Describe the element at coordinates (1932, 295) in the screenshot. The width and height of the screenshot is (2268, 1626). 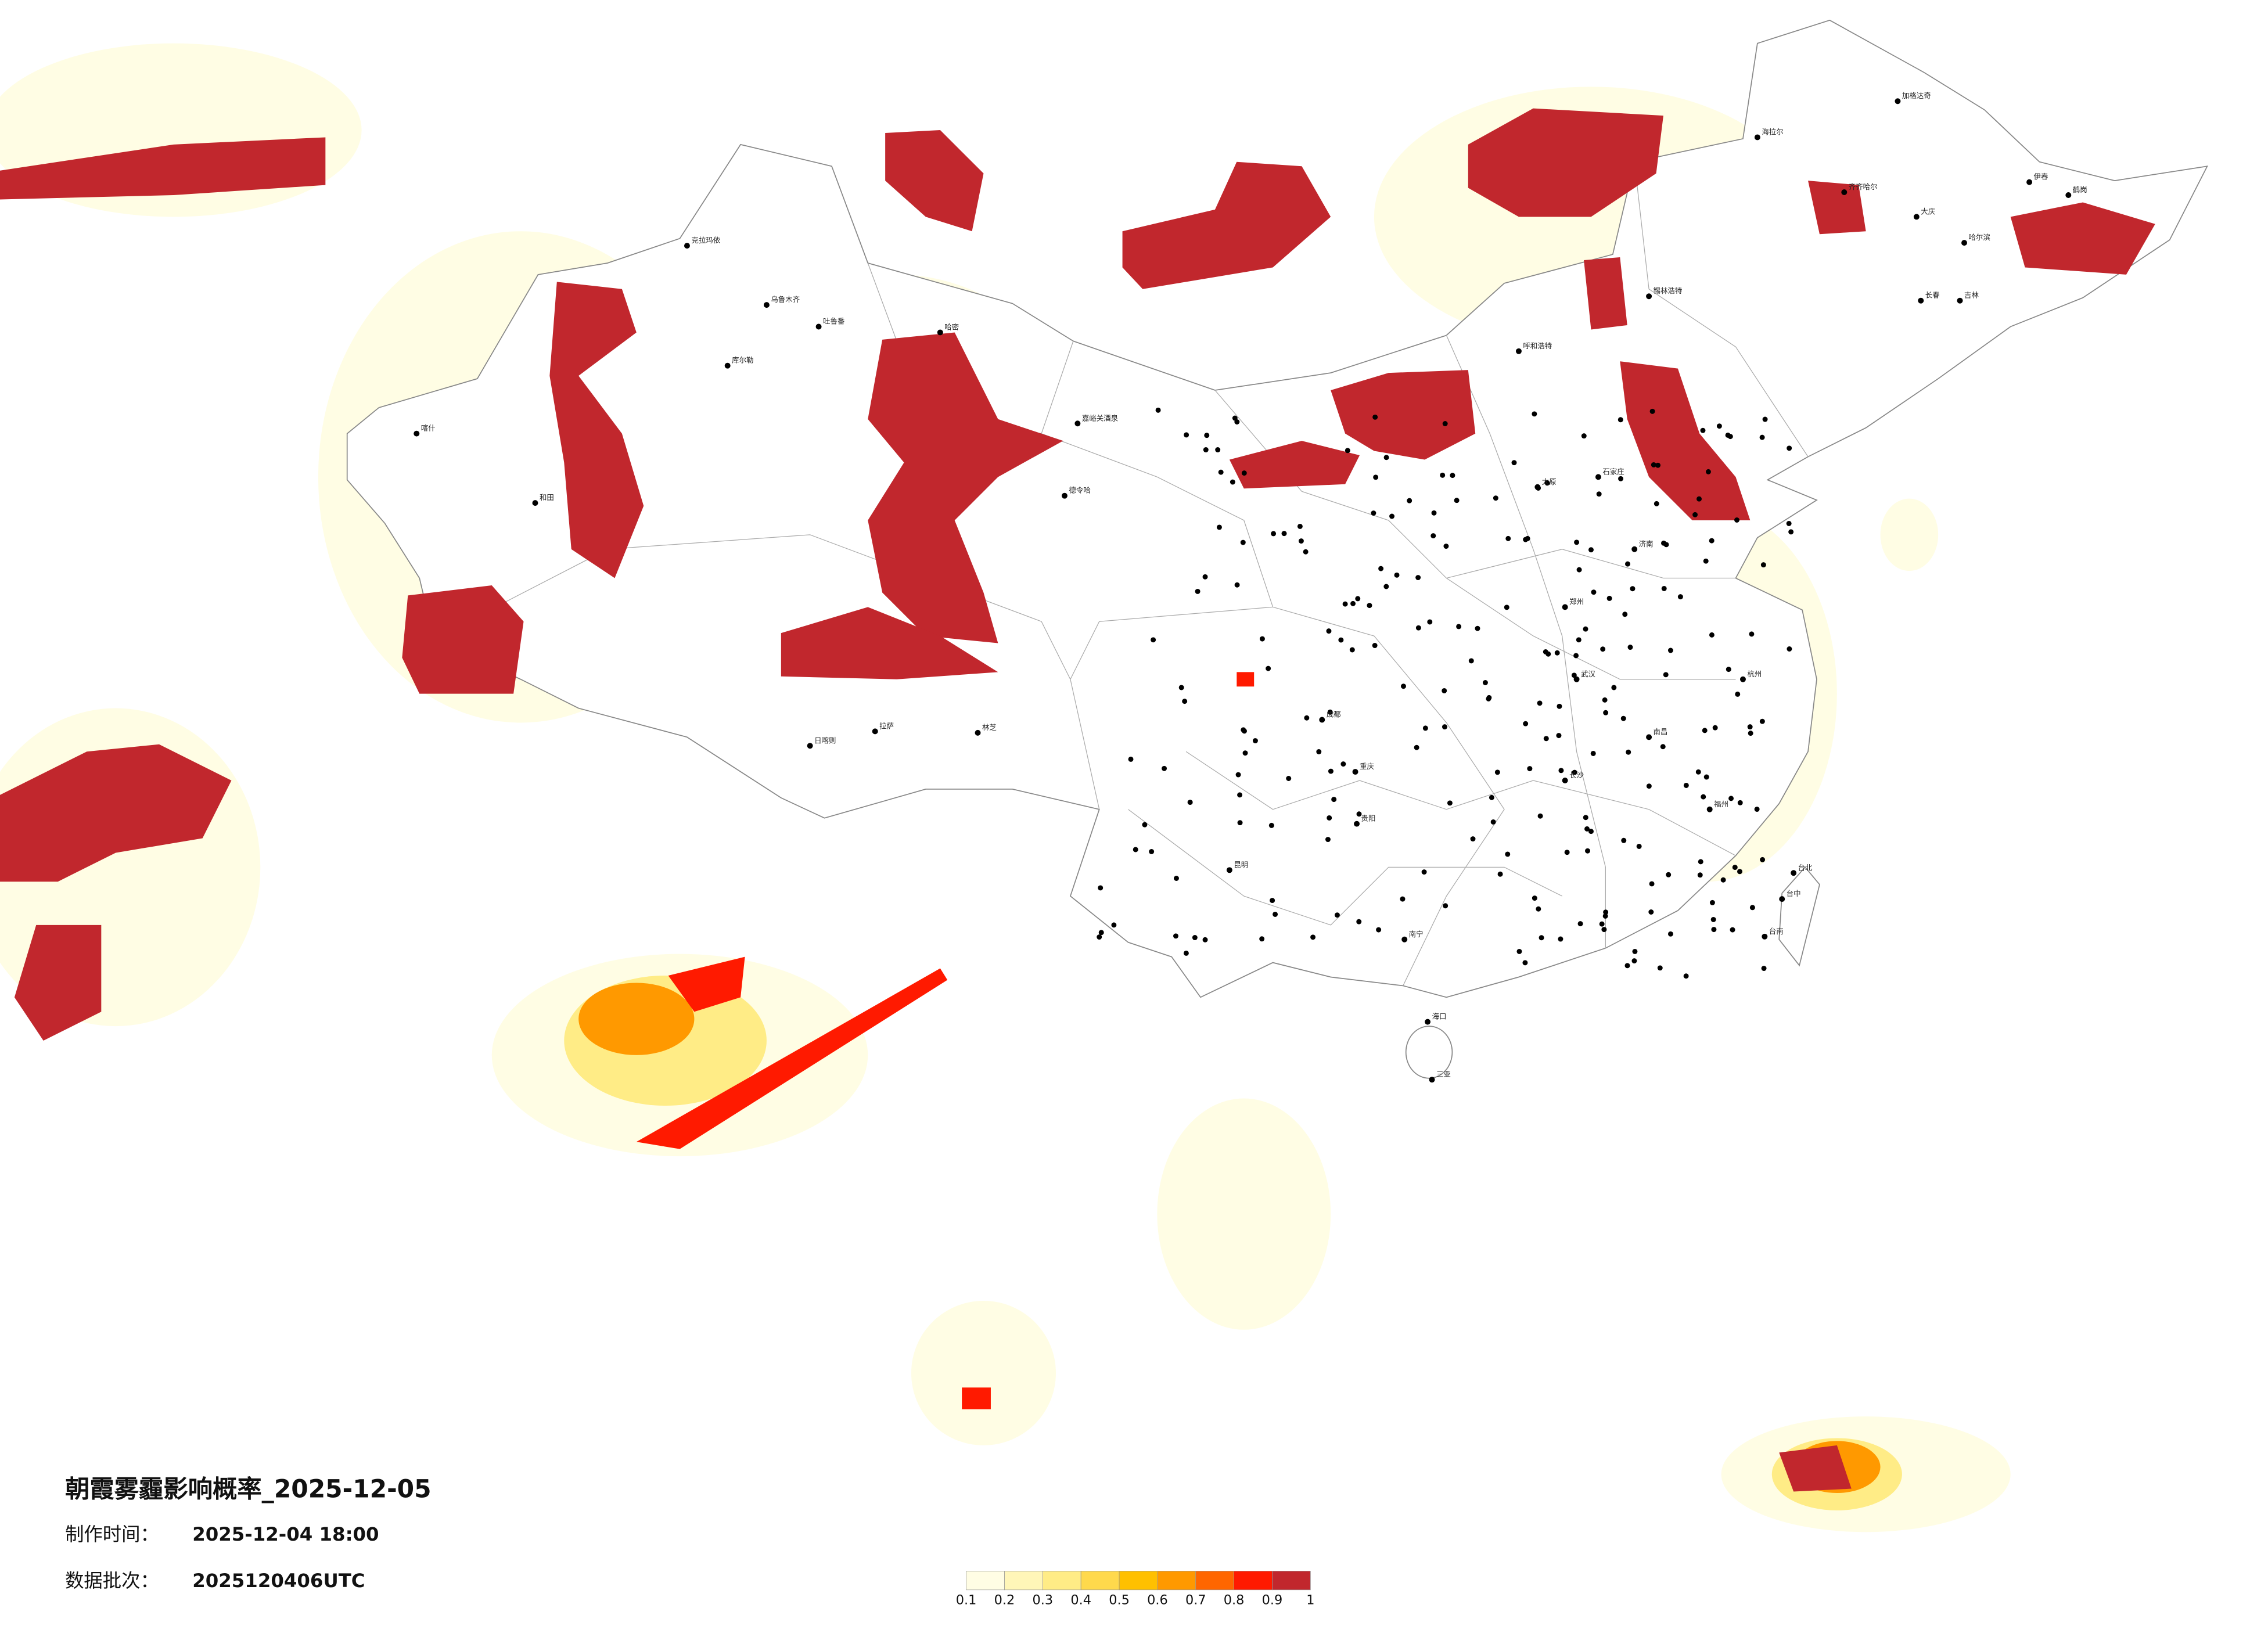
I see `city-label: 长春` at that location.